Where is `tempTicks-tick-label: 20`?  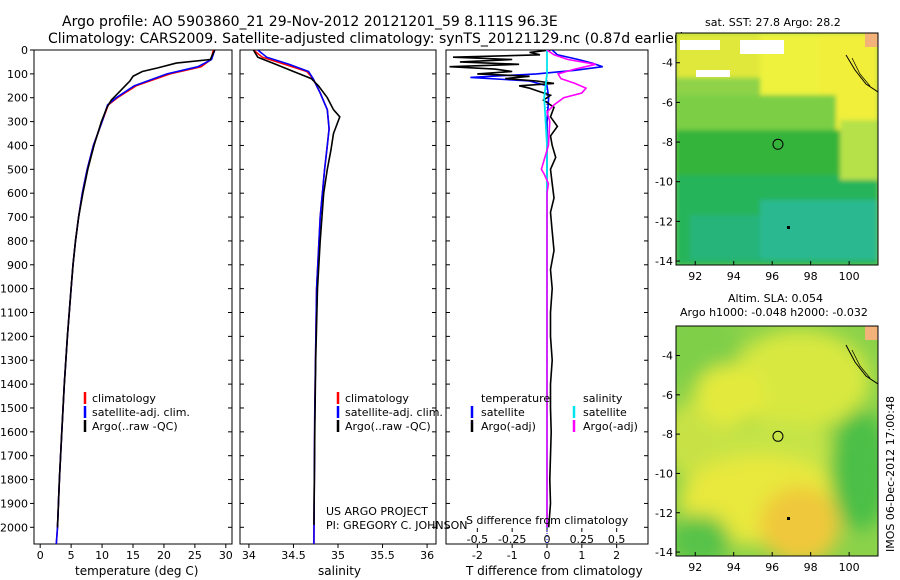
tempTicks-tick-label: 20 is located at coordinates (164, 555).